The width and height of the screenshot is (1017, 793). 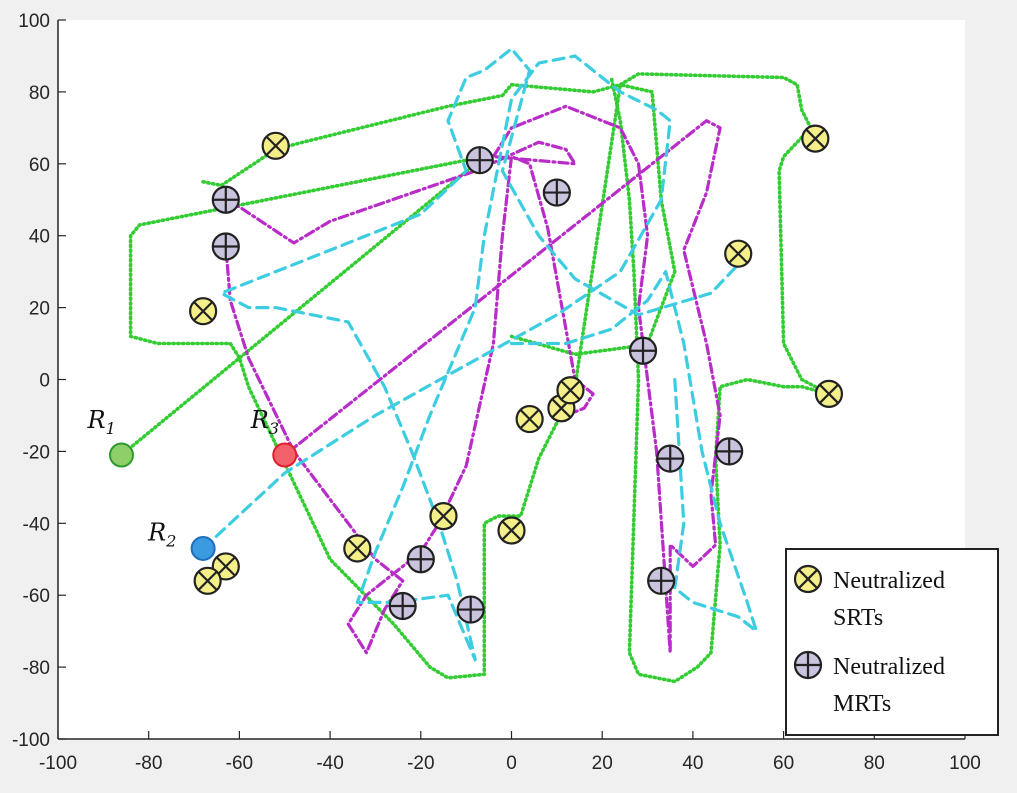 What do you see at coordinates (36, 452) in the screenshot?
I see `y-tick-label: -20` at bounding box center [36, 452].